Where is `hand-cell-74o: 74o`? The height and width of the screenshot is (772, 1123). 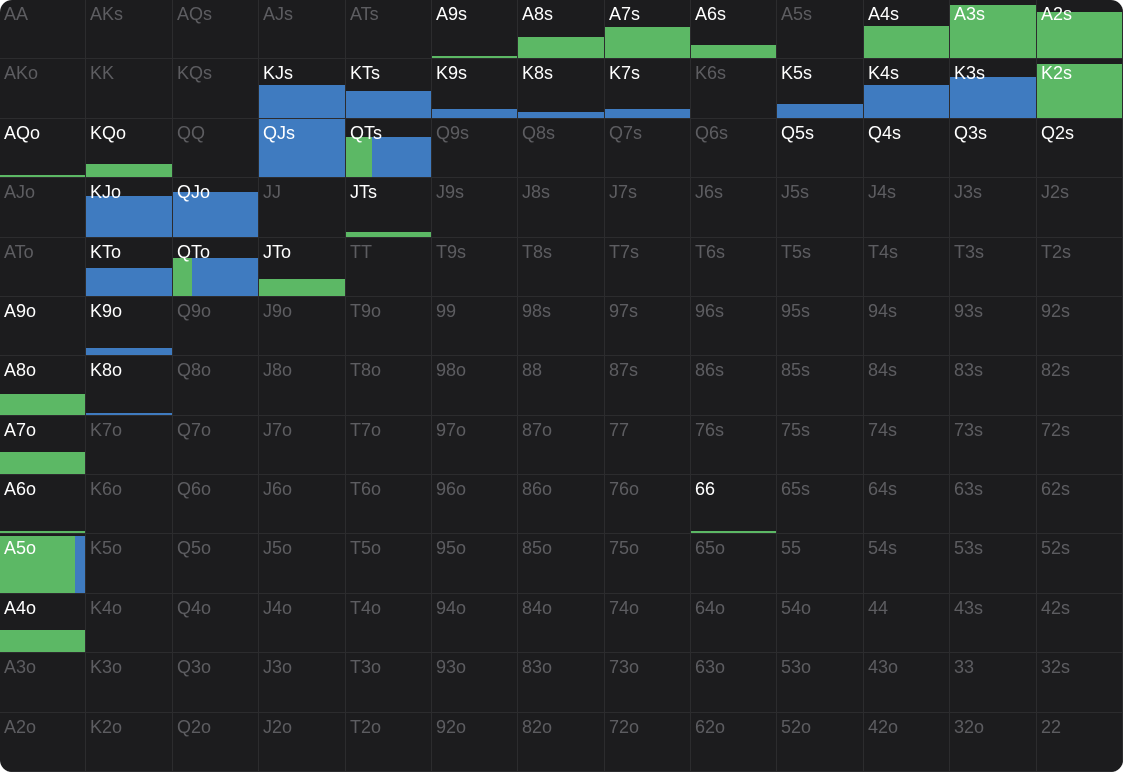
hand-cell-74o: 74o is located at coordinates (648, 623).